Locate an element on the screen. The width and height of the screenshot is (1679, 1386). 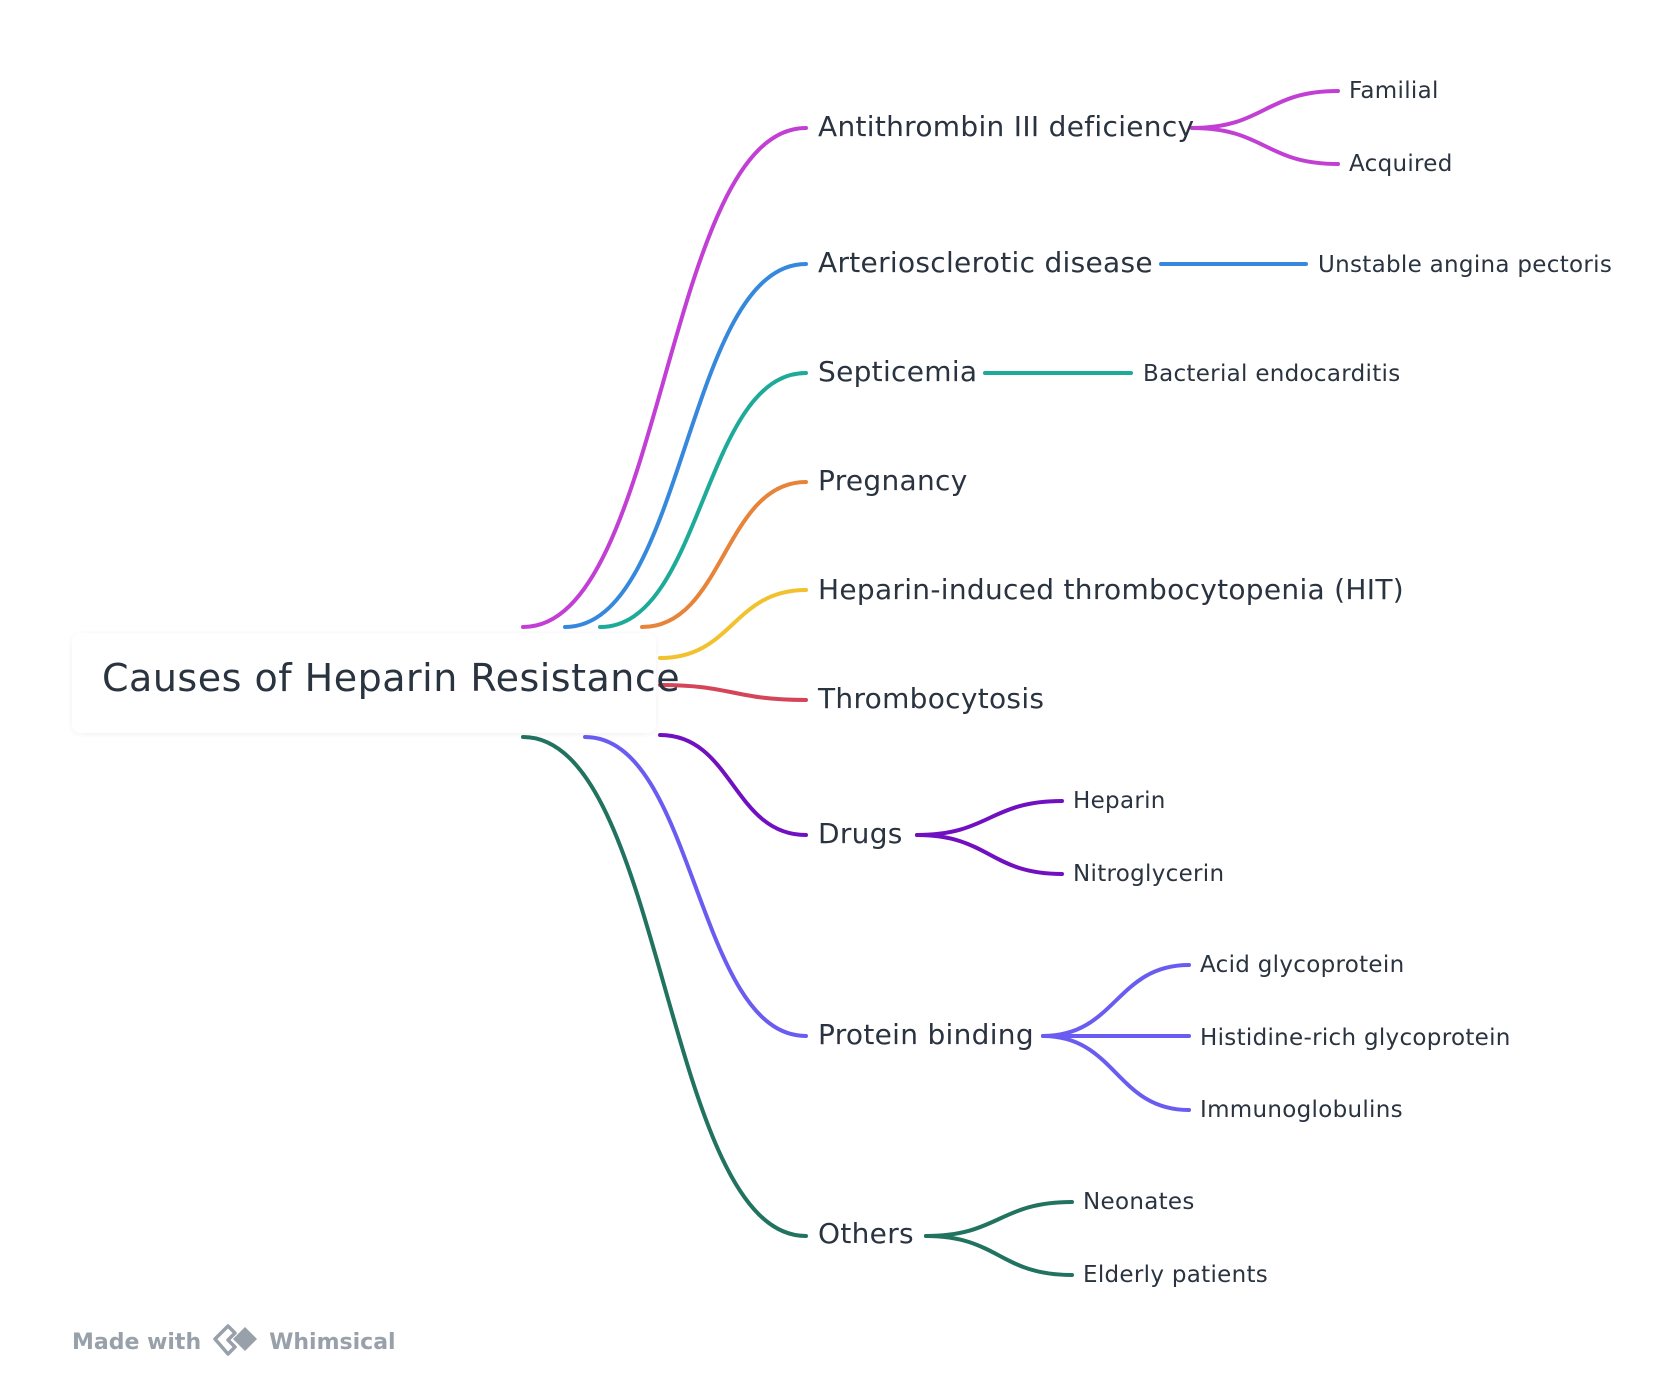
leaf-acquired: Acquired is located at coordinates (1401, 164).